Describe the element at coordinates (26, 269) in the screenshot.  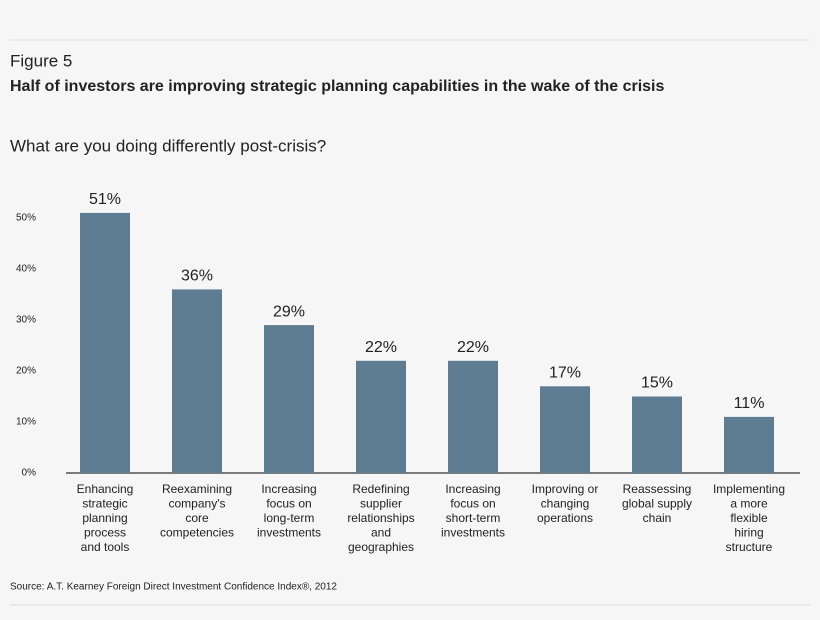
I see `y-tick-label: 40%` at that location.